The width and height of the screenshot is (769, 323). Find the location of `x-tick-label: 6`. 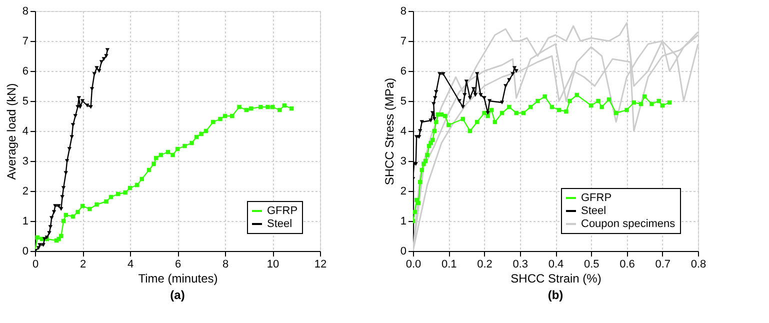

x-tick-label: 6 is located at coordinates (178, 264).